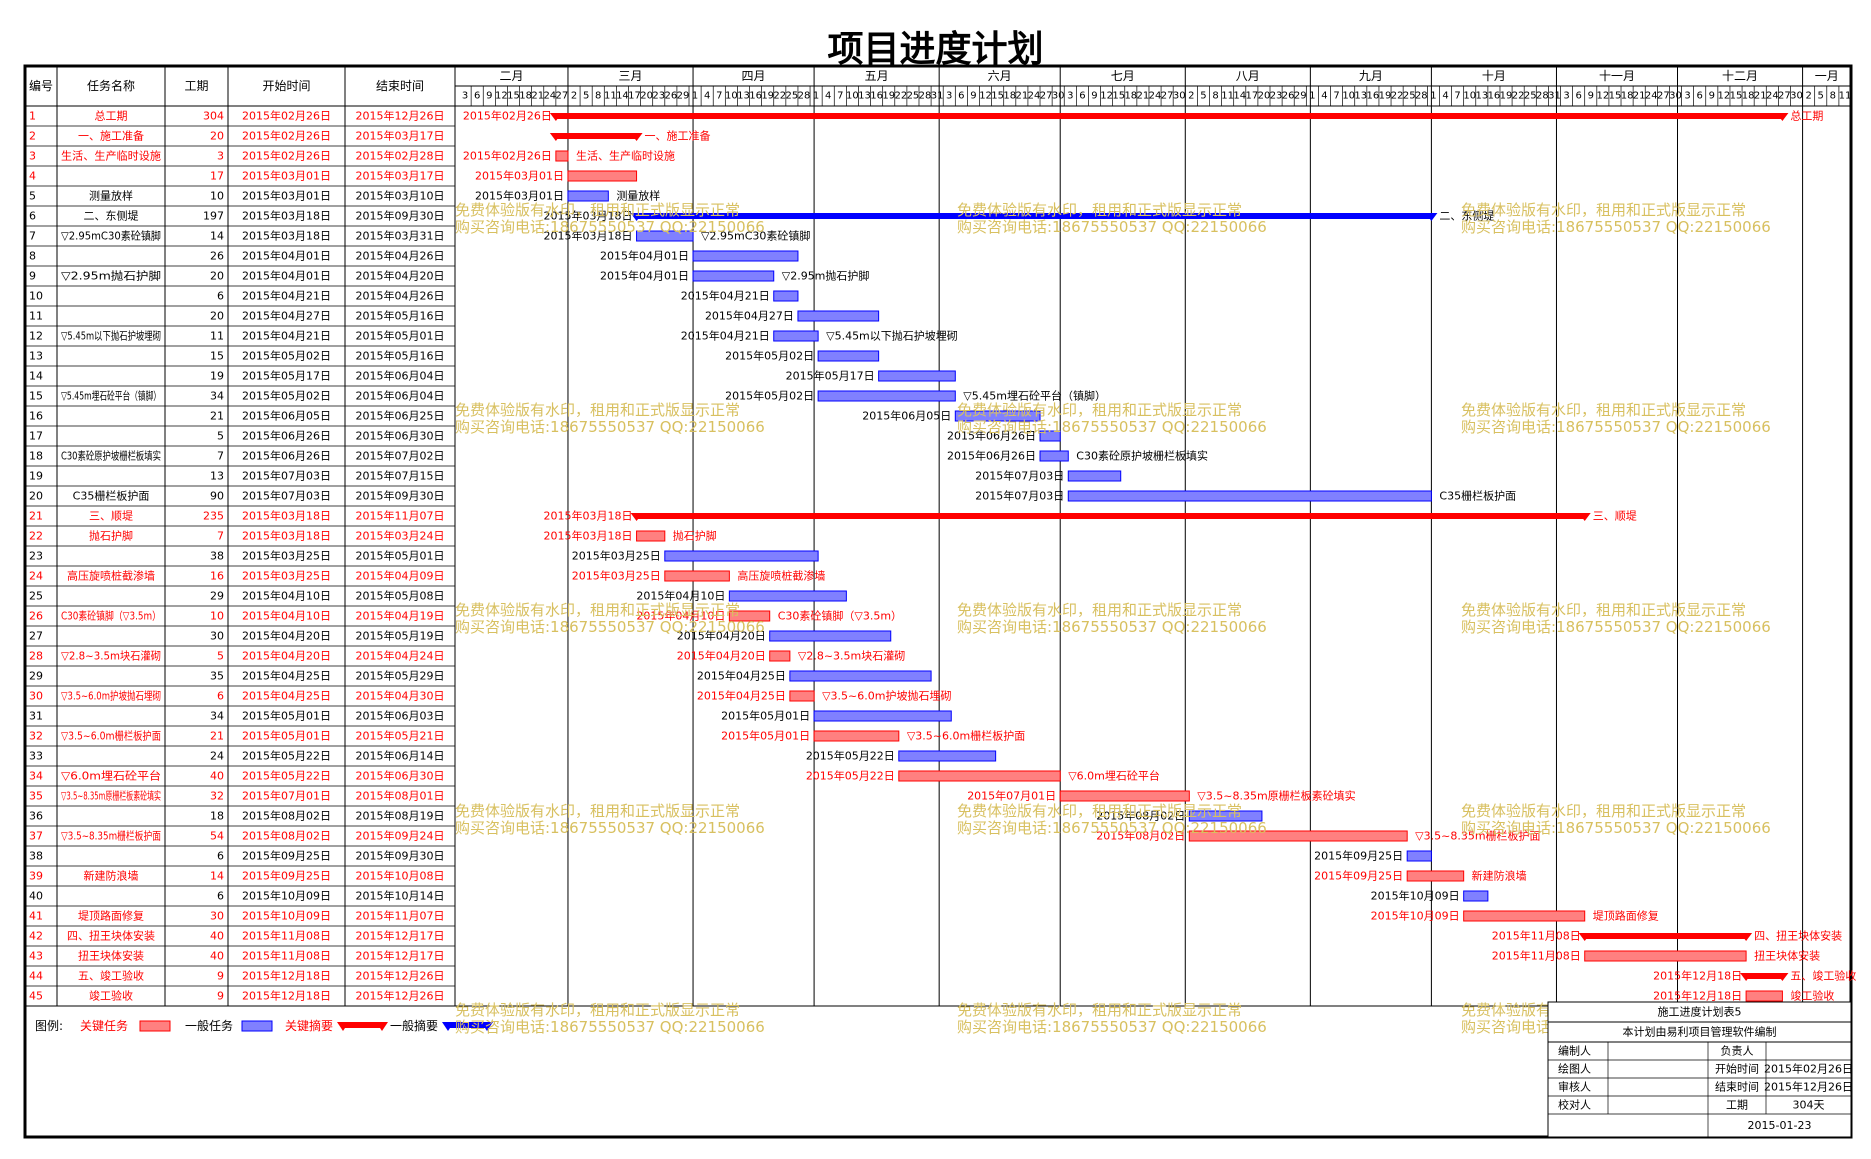  What do you see at coordinates (781, 576) in the screenshot?
I see `bar-label: 高压旋喷桩截渗墙` at bounding box center [781, 576].